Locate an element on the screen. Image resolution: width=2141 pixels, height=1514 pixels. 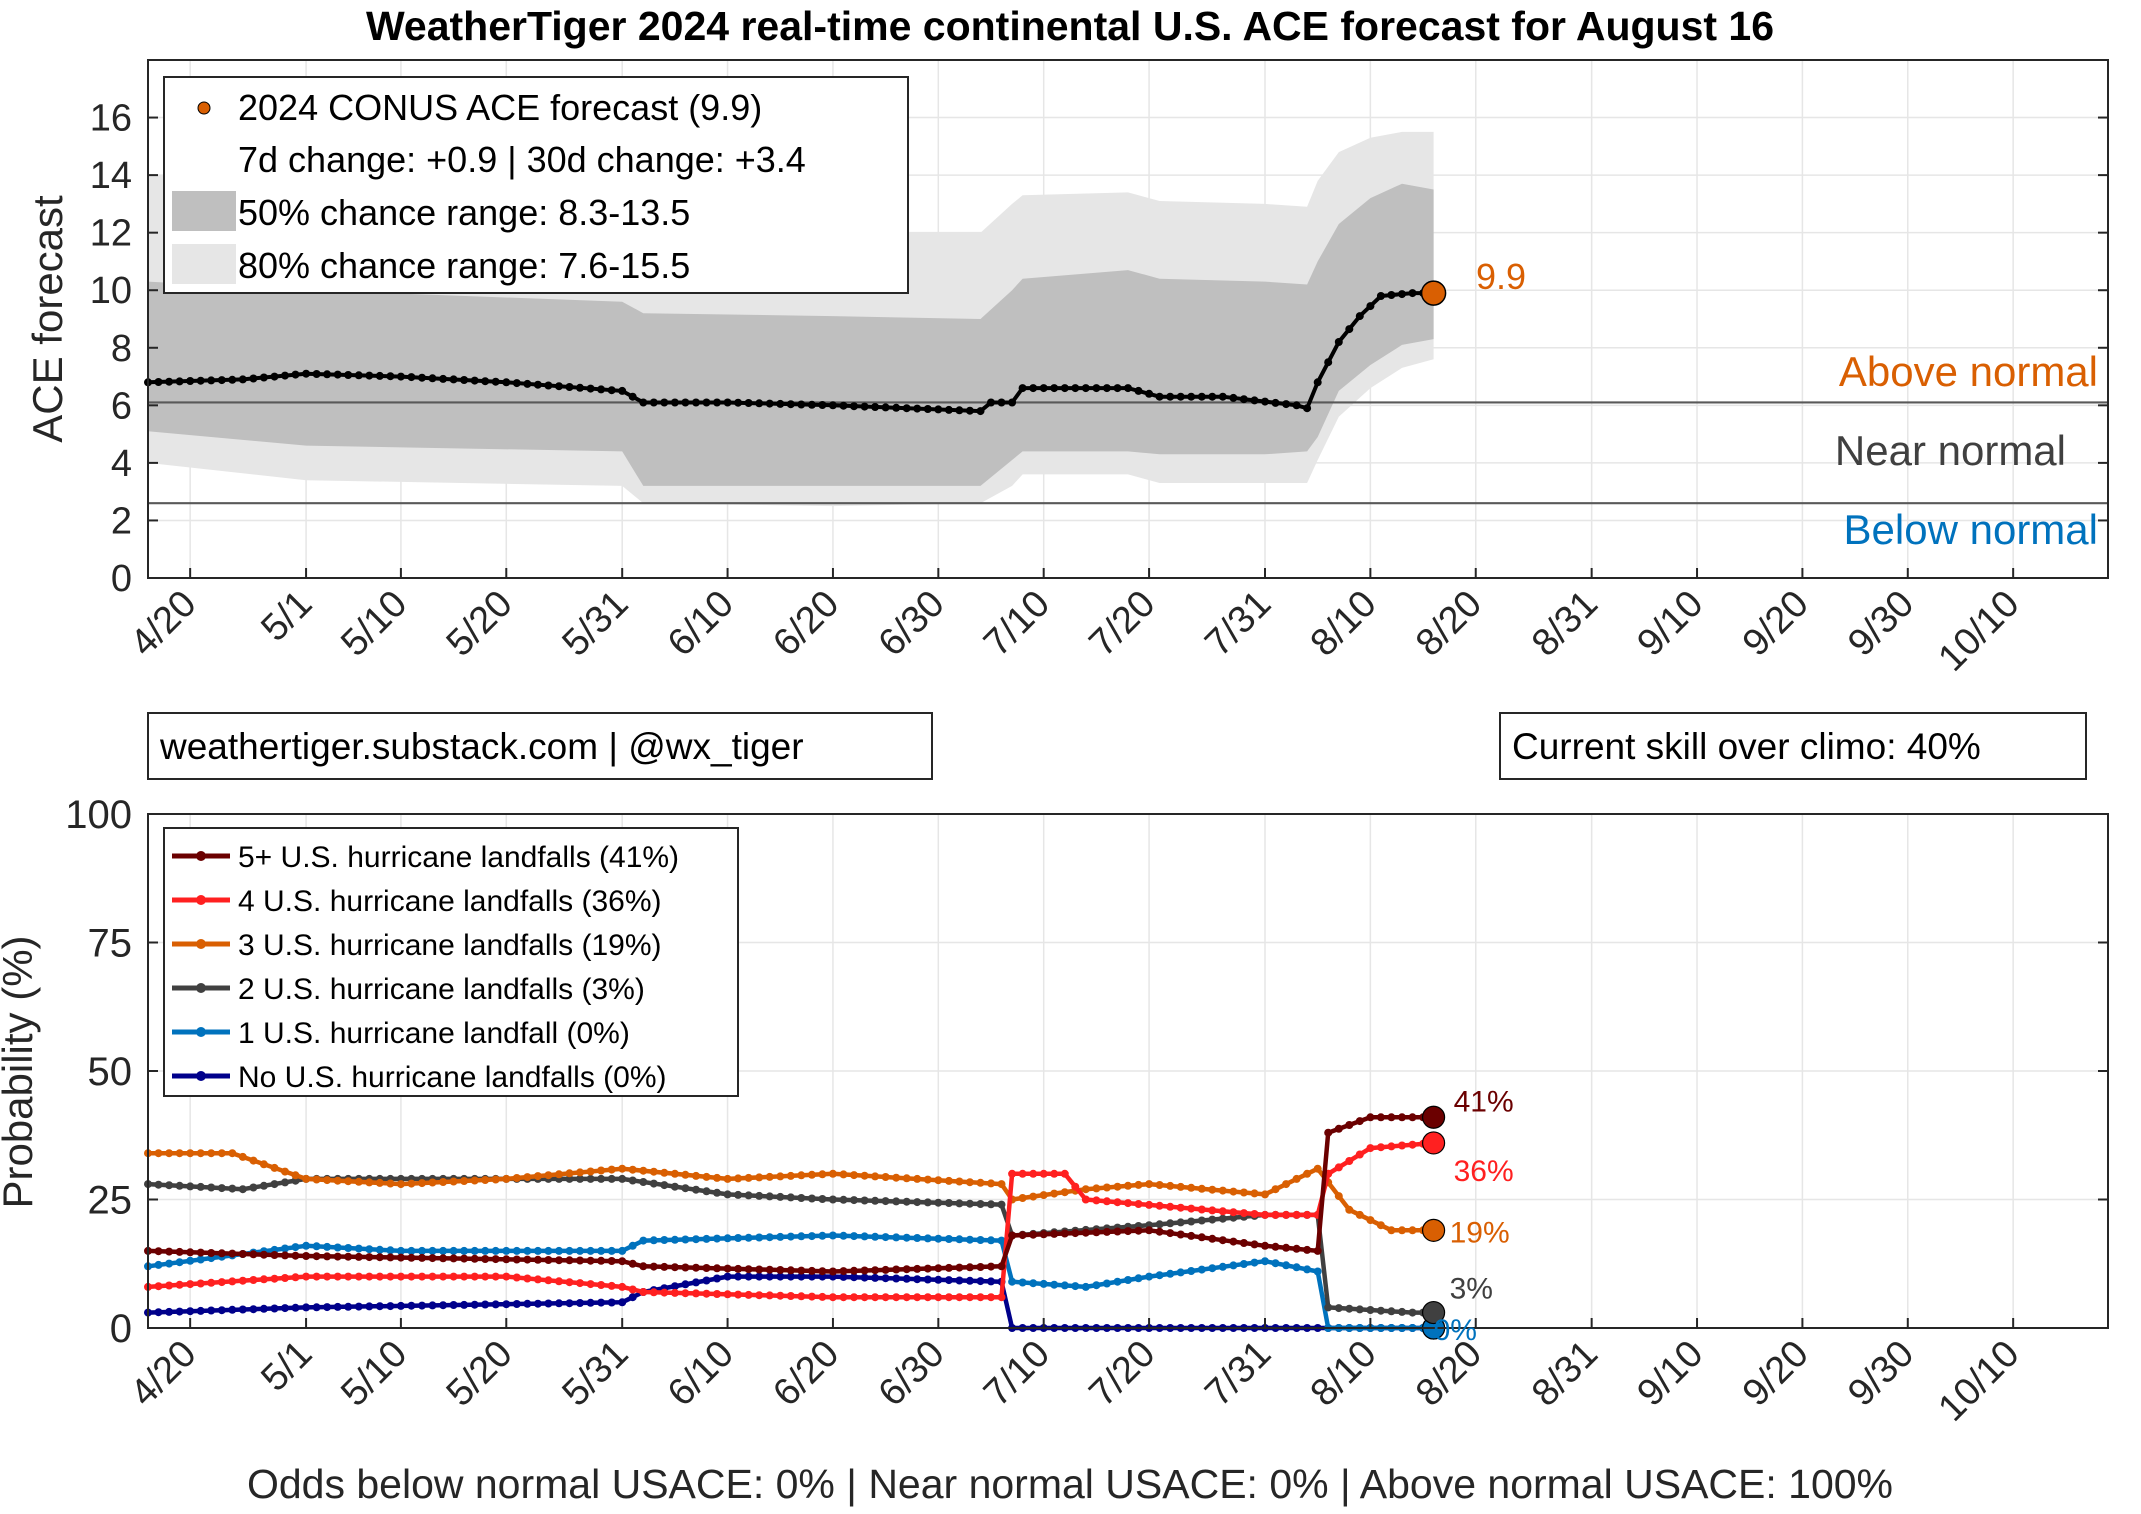
ace-y-tick-label: 0 is located at coordinates (121, 579).